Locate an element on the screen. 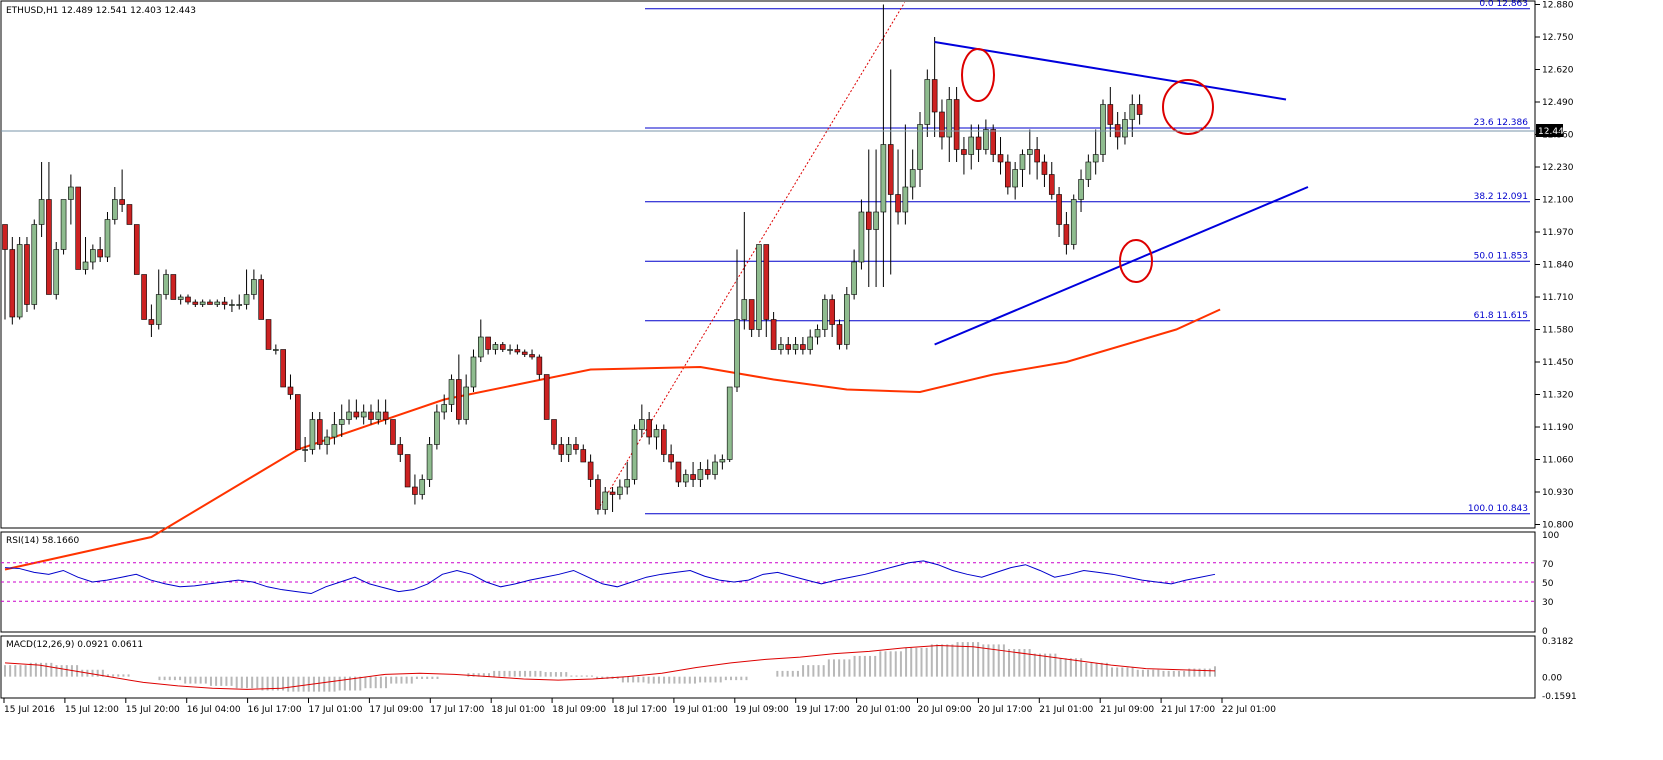  rsi-tick-label: 30 is located at coordinates (1548, 603).